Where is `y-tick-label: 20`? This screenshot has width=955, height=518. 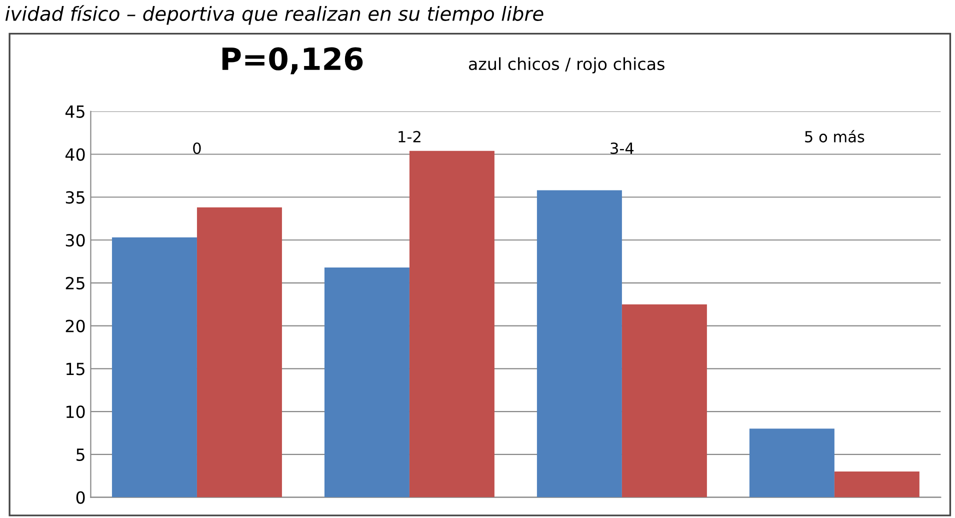
y-tick-label: 20 is located at coordinates (75, 326).